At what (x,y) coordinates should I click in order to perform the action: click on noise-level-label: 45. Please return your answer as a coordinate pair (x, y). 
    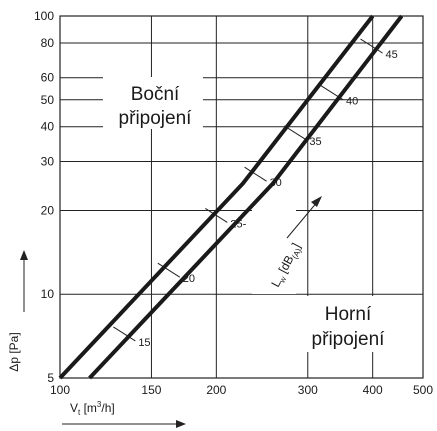
    Looking at the image, I should click on (392, 55).